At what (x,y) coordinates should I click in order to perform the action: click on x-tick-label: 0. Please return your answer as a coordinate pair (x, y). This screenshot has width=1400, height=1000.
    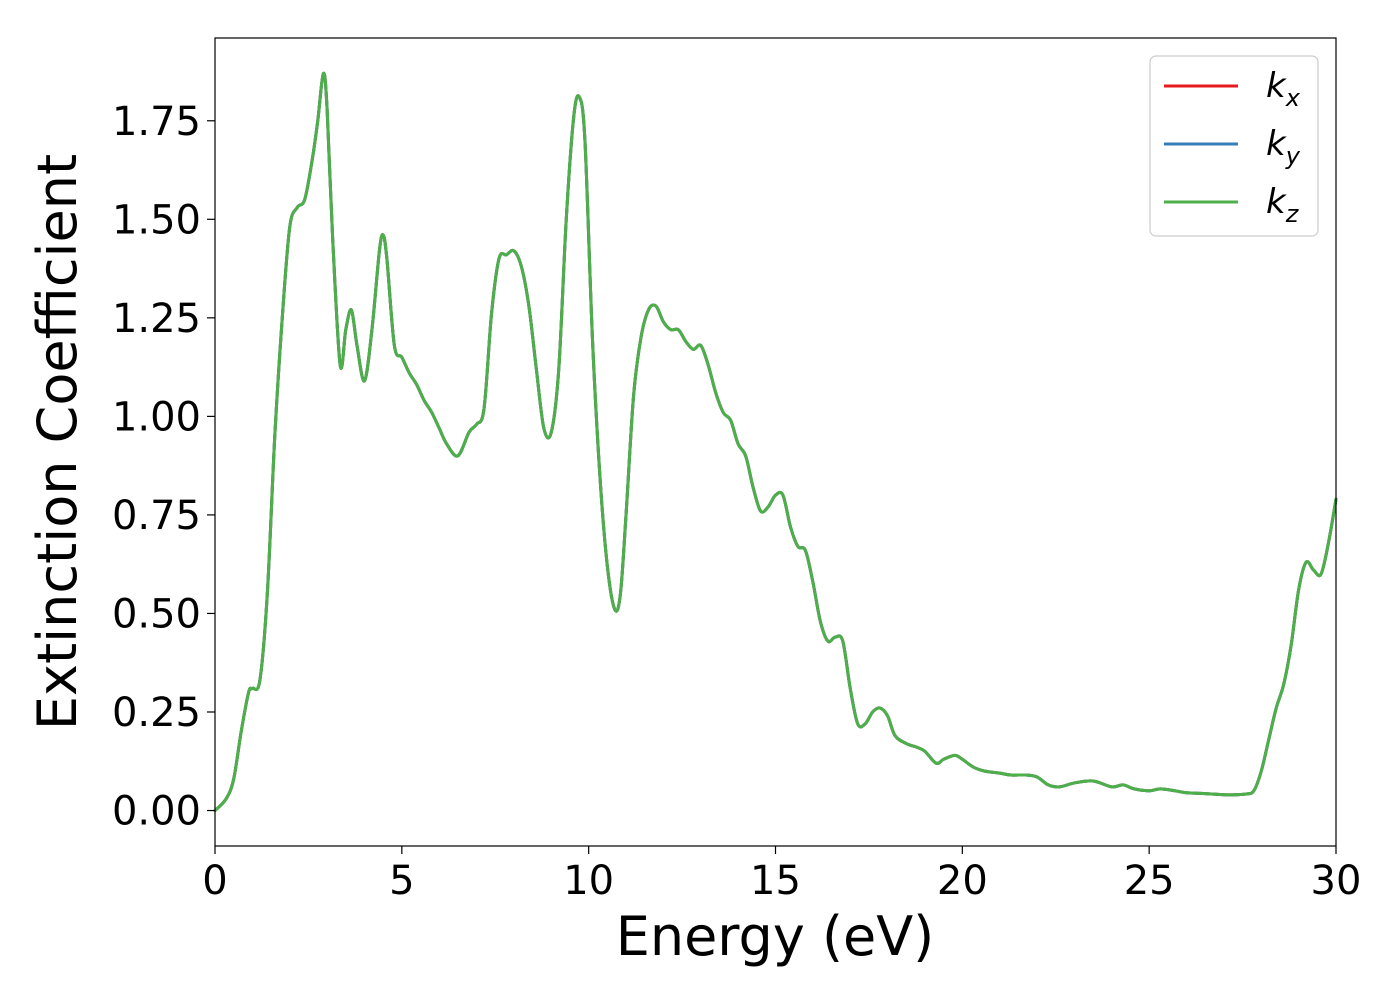
    Looking at the image, I should click on (214, 881).